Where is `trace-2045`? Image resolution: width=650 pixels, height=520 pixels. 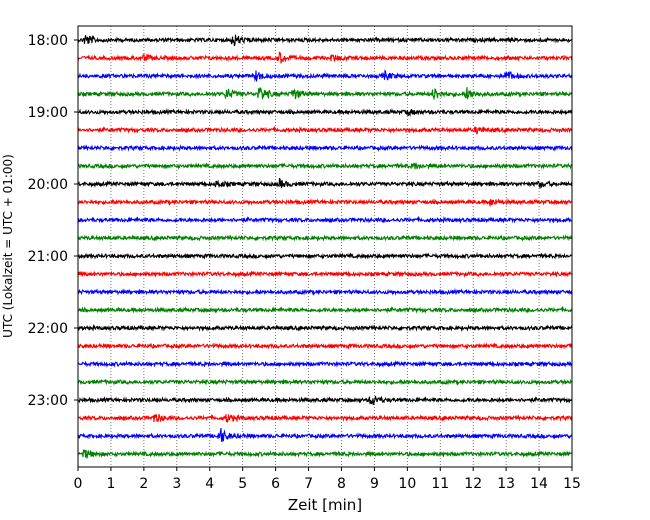 trace-2045 is located at coordinates (325, 238).